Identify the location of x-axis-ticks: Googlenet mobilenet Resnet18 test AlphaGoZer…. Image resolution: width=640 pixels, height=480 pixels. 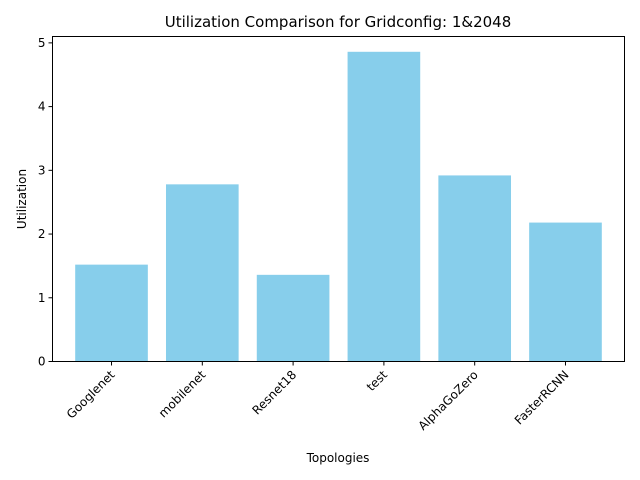
(318, 397).